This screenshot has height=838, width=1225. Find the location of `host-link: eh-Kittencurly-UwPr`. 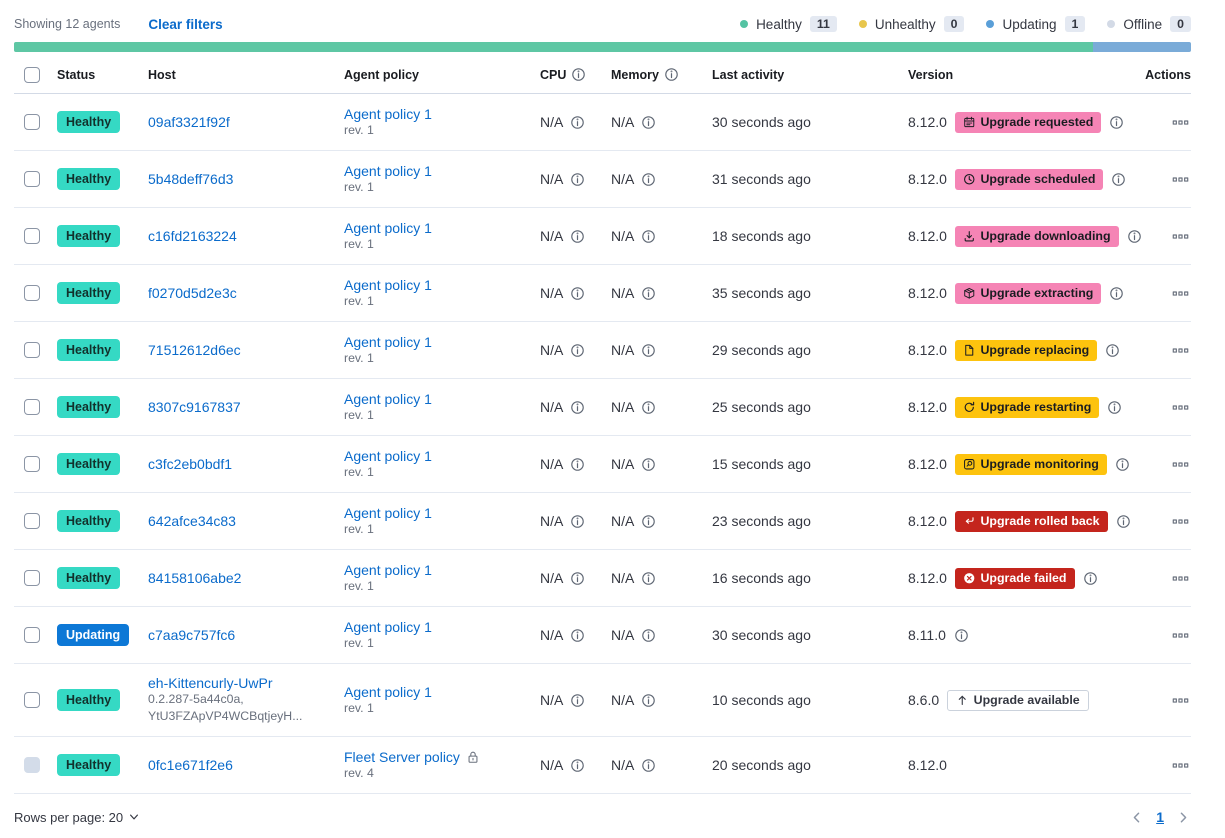

host-link: eh-Kittencurly-UwPr is located at coordinates (210, 683).